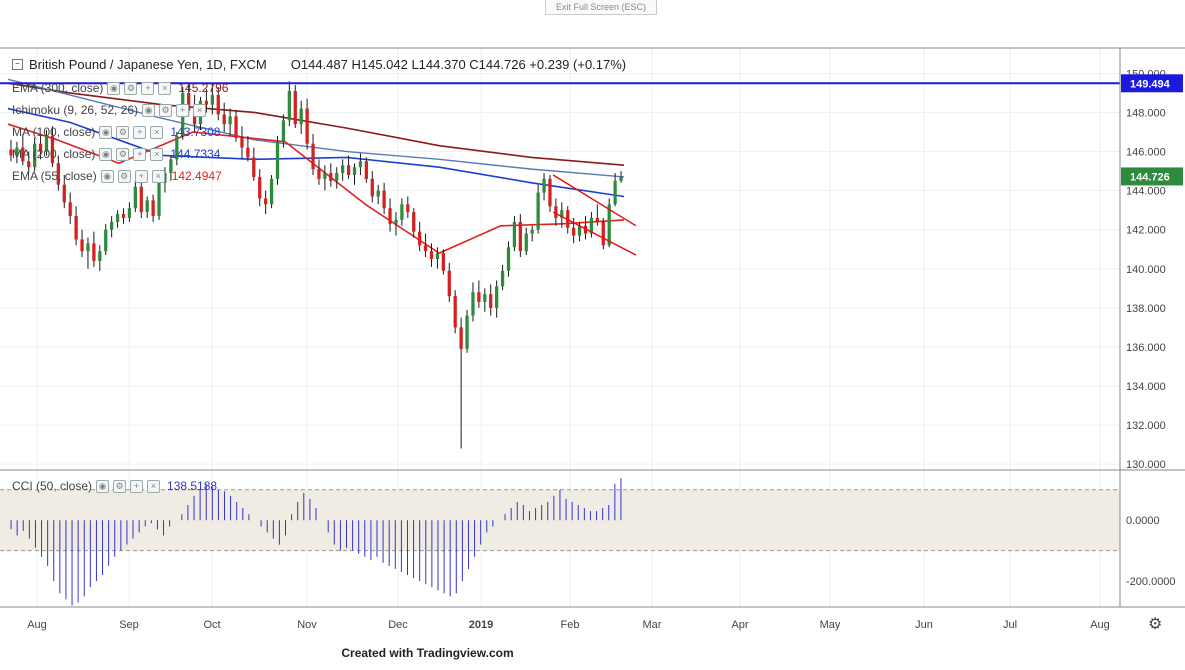 The image size is (1185, 670). I want to click on indicator-label: EMA (300, close), so click(58, 88).